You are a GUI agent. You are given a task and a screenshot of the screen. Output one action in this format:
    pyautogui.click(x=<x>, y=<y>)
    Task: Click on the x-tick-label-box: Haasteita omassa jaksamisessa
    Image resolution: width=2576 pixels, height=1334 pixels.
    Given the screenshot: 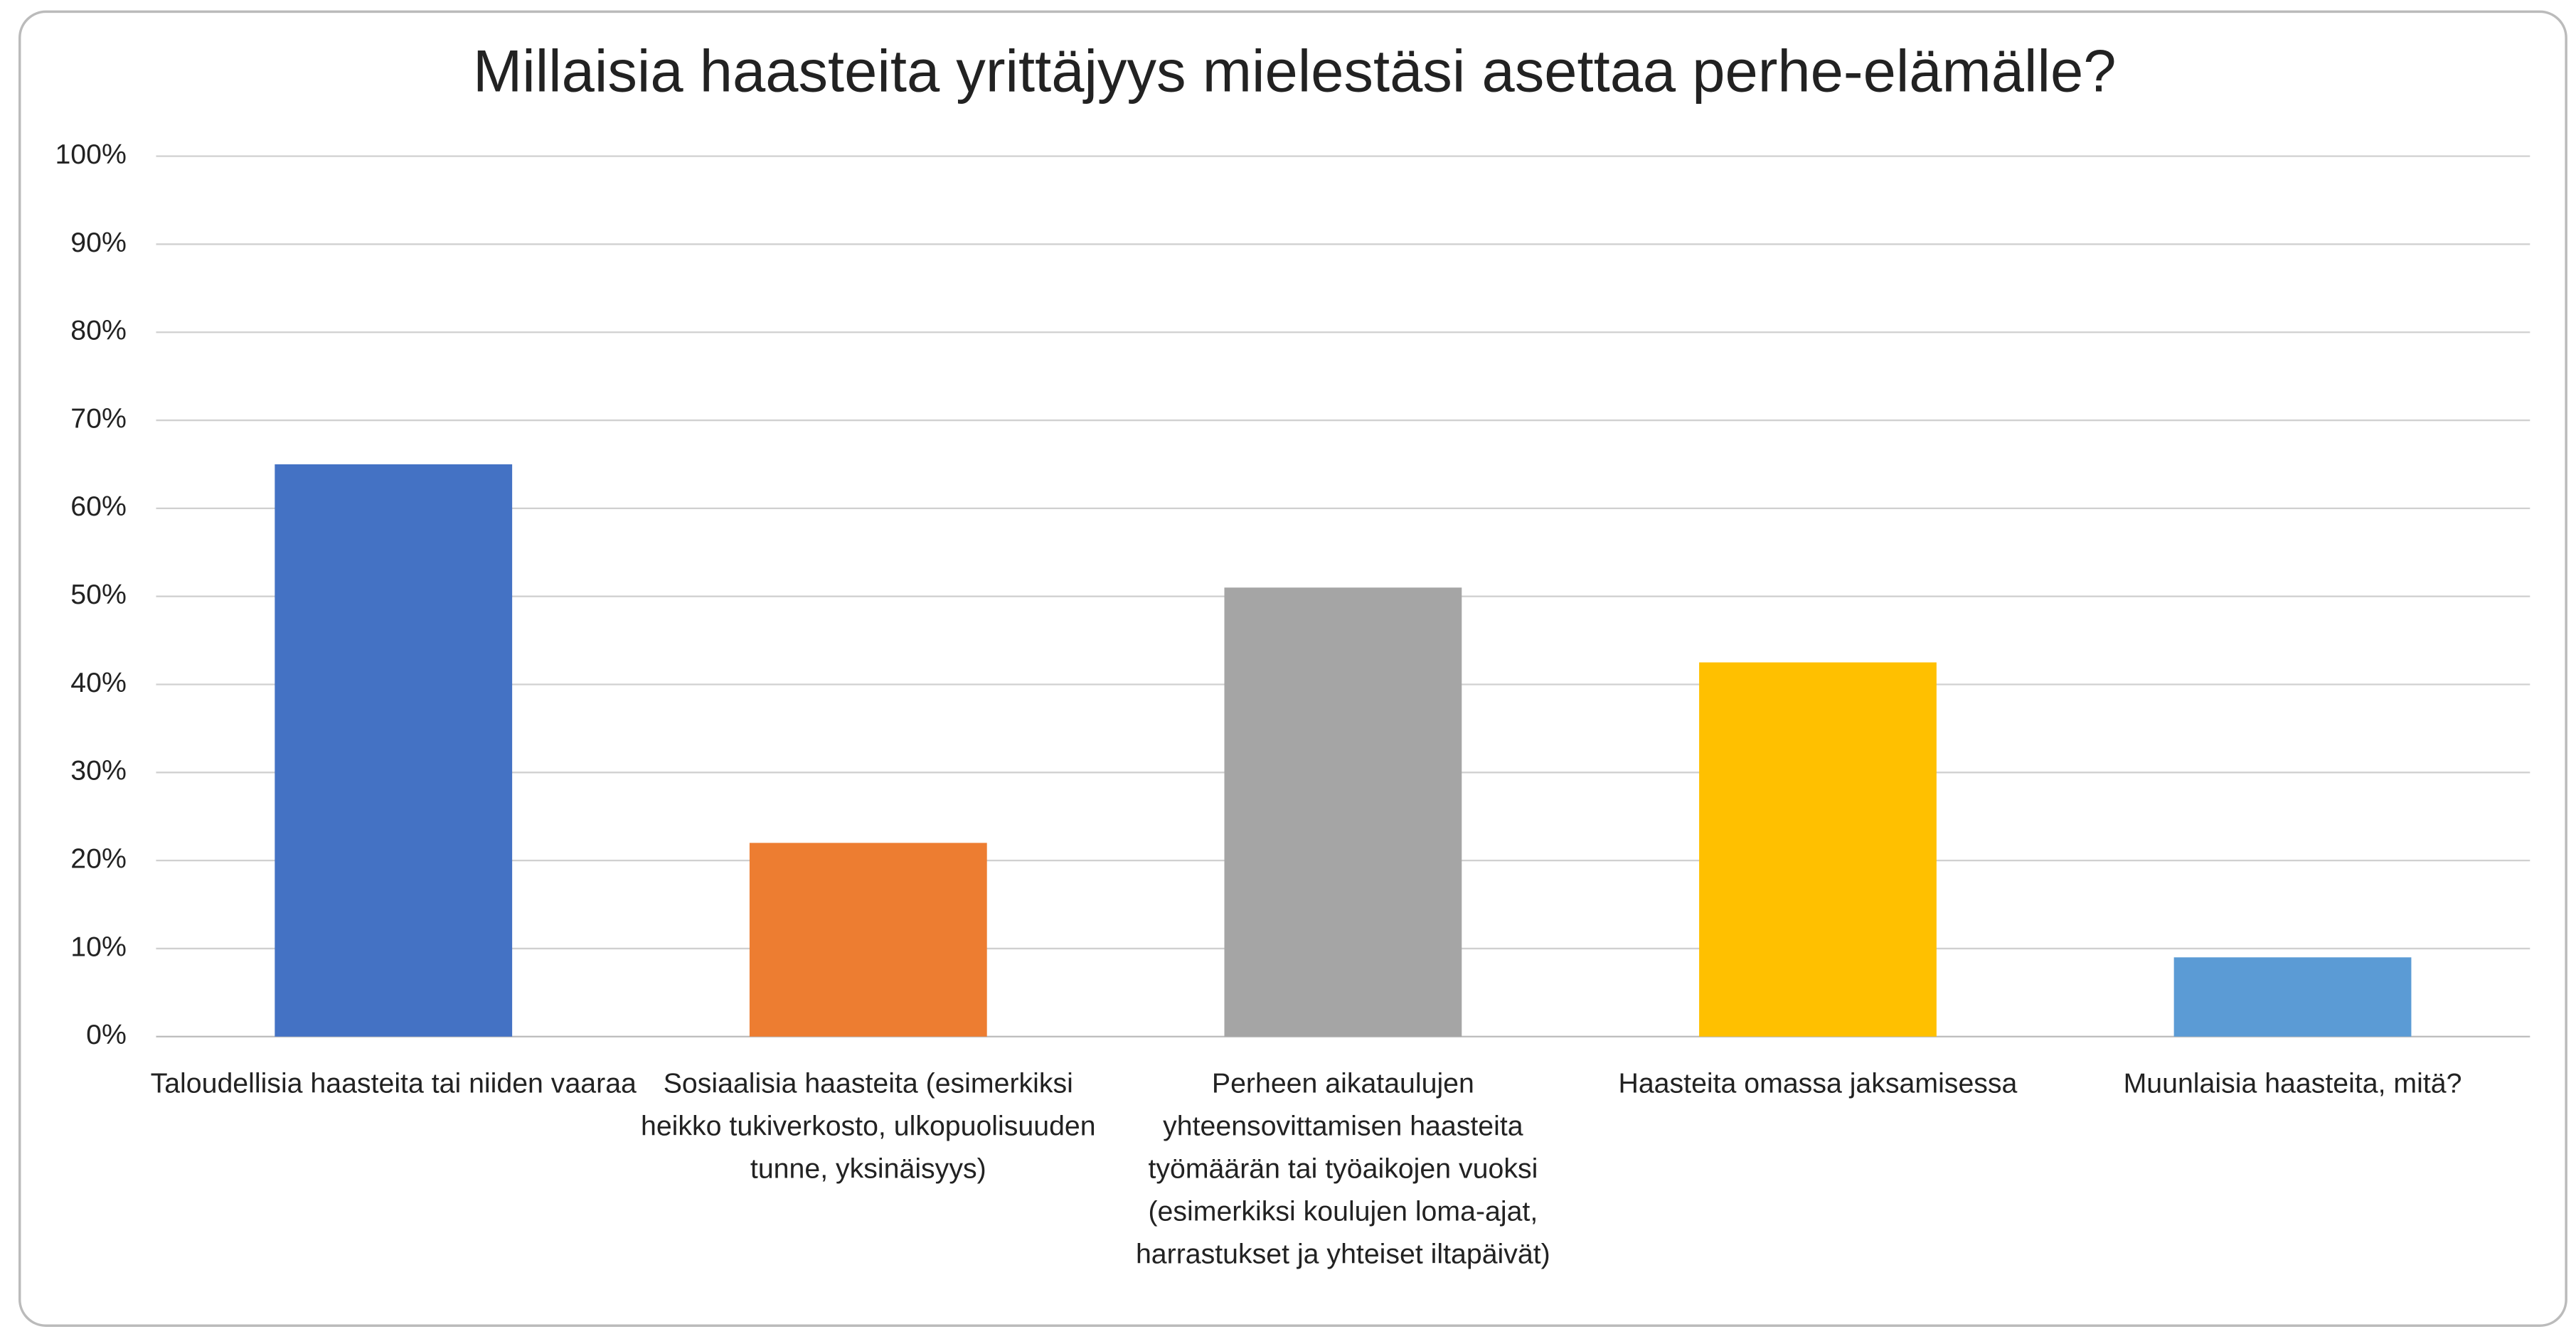 What is the action you would take?
    pyautogui.click(x=1818, y=1083)
    